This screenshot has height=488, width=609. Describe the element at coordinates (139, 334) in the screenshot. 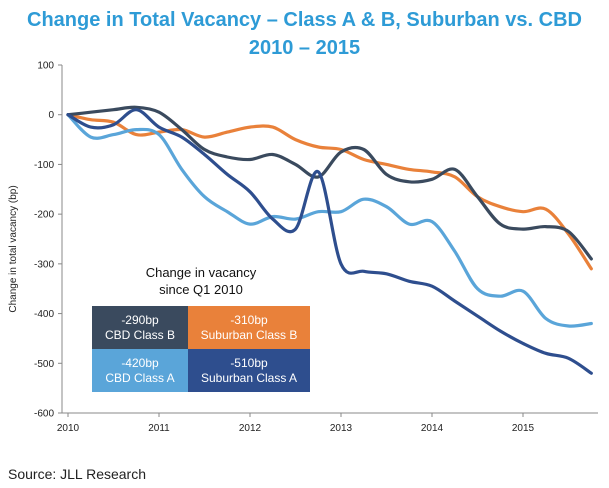

I see `legend-label-cbd-class-b: CBD Class B` at that location.